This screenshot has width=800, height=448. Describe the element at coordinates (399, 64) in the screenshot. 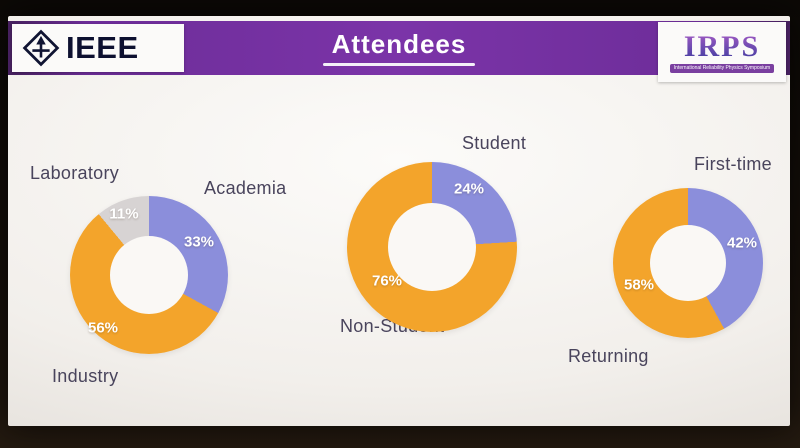

I see `title-underline` at that location.